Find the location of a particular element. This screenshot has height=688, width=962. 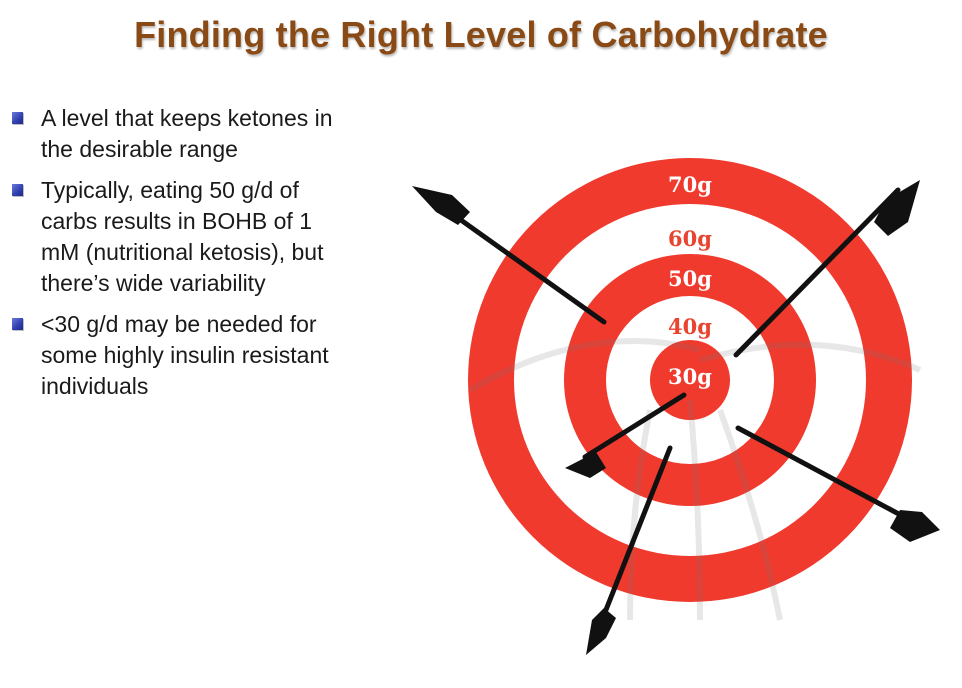

slide-title: Finding the Right Level of Carbohydrate is located at coordinates (481, 34).